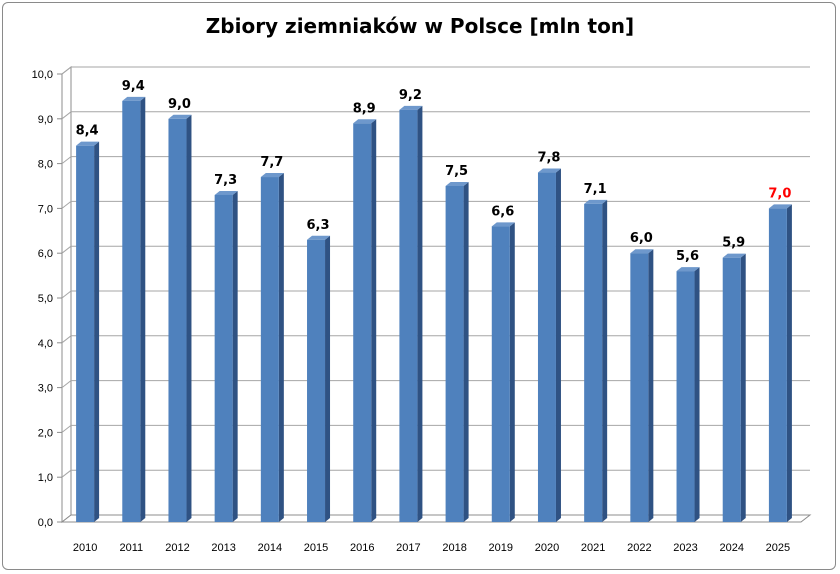  What do you see at coordinates (85, 548) in the screenshot?
I see `x-tick-label: 2010` at bounding box center [85, 548].